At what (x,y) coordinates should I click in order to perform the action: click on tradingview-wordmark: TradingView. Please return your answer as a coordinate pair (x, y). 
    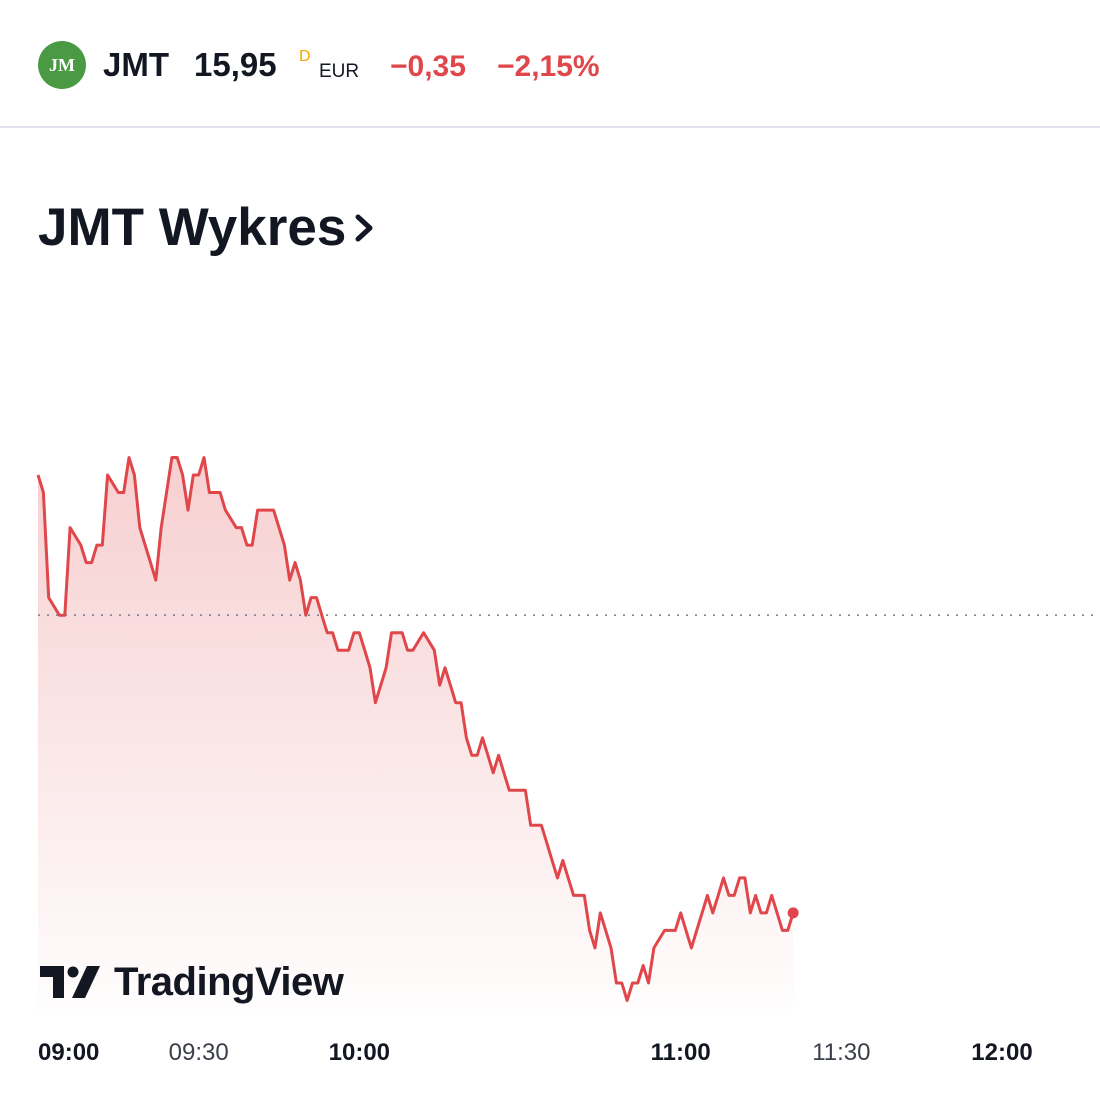
    Looking at the image, I should click on (229, 982).